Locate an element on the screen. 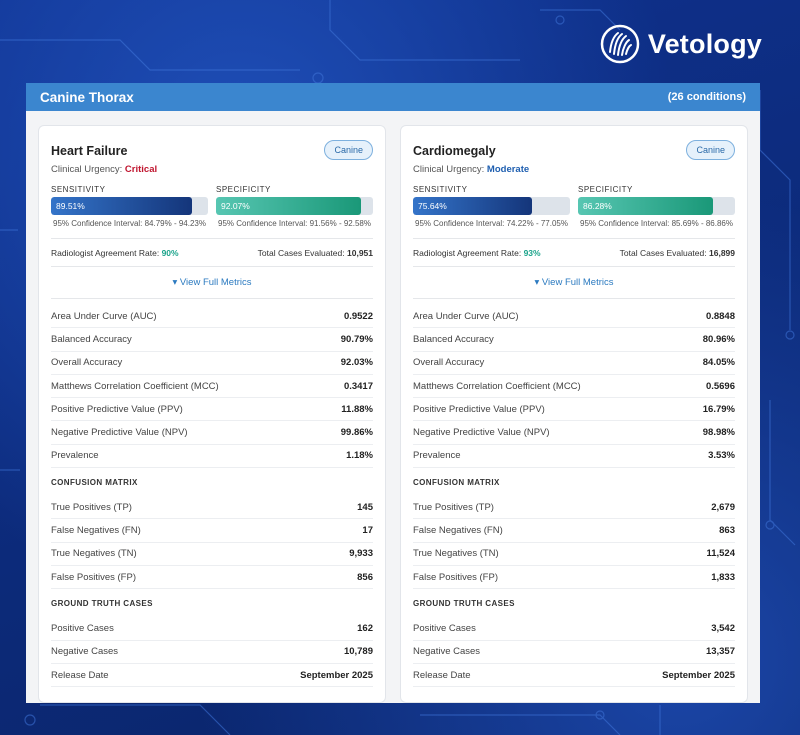 Image resolution: width=800 pixels, height=735 pixels. metric-row: False Positives (FP) 1,833 is located at coordinates (574, 578).